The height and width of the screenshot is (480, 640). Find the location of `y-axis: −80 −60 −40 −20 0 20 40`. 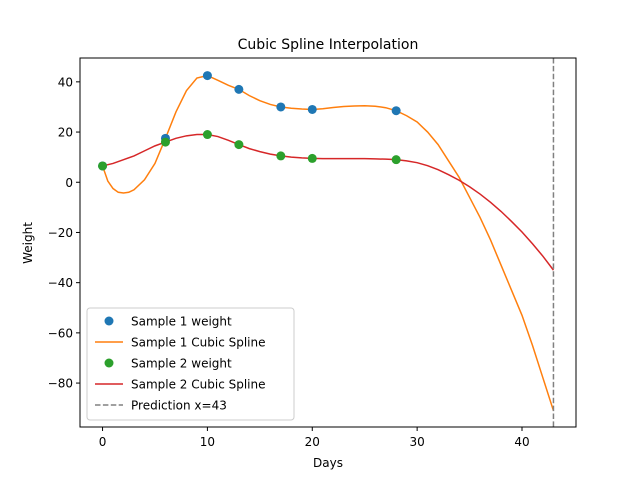

y-axis: −80 −60 −40 −20 0 20 40 is located at coordinates (64, 233).